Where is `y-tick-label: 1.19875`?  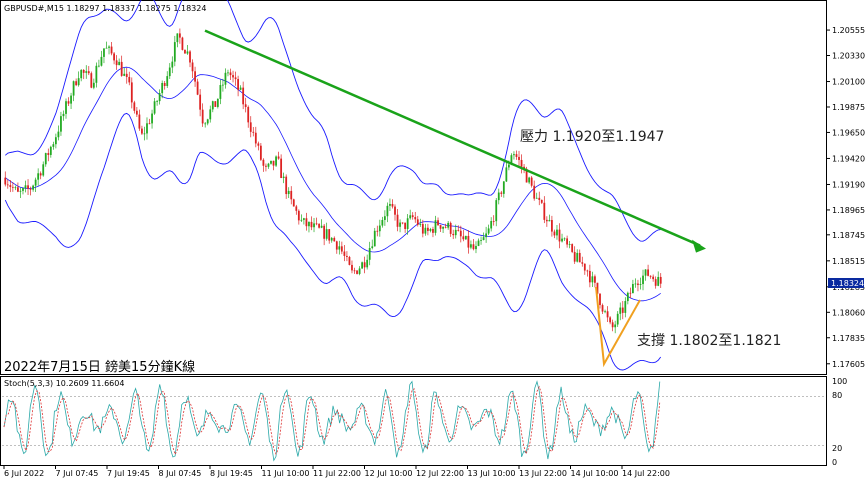 y-tick-label: 1.19875 is located at coordinates (848, 107).